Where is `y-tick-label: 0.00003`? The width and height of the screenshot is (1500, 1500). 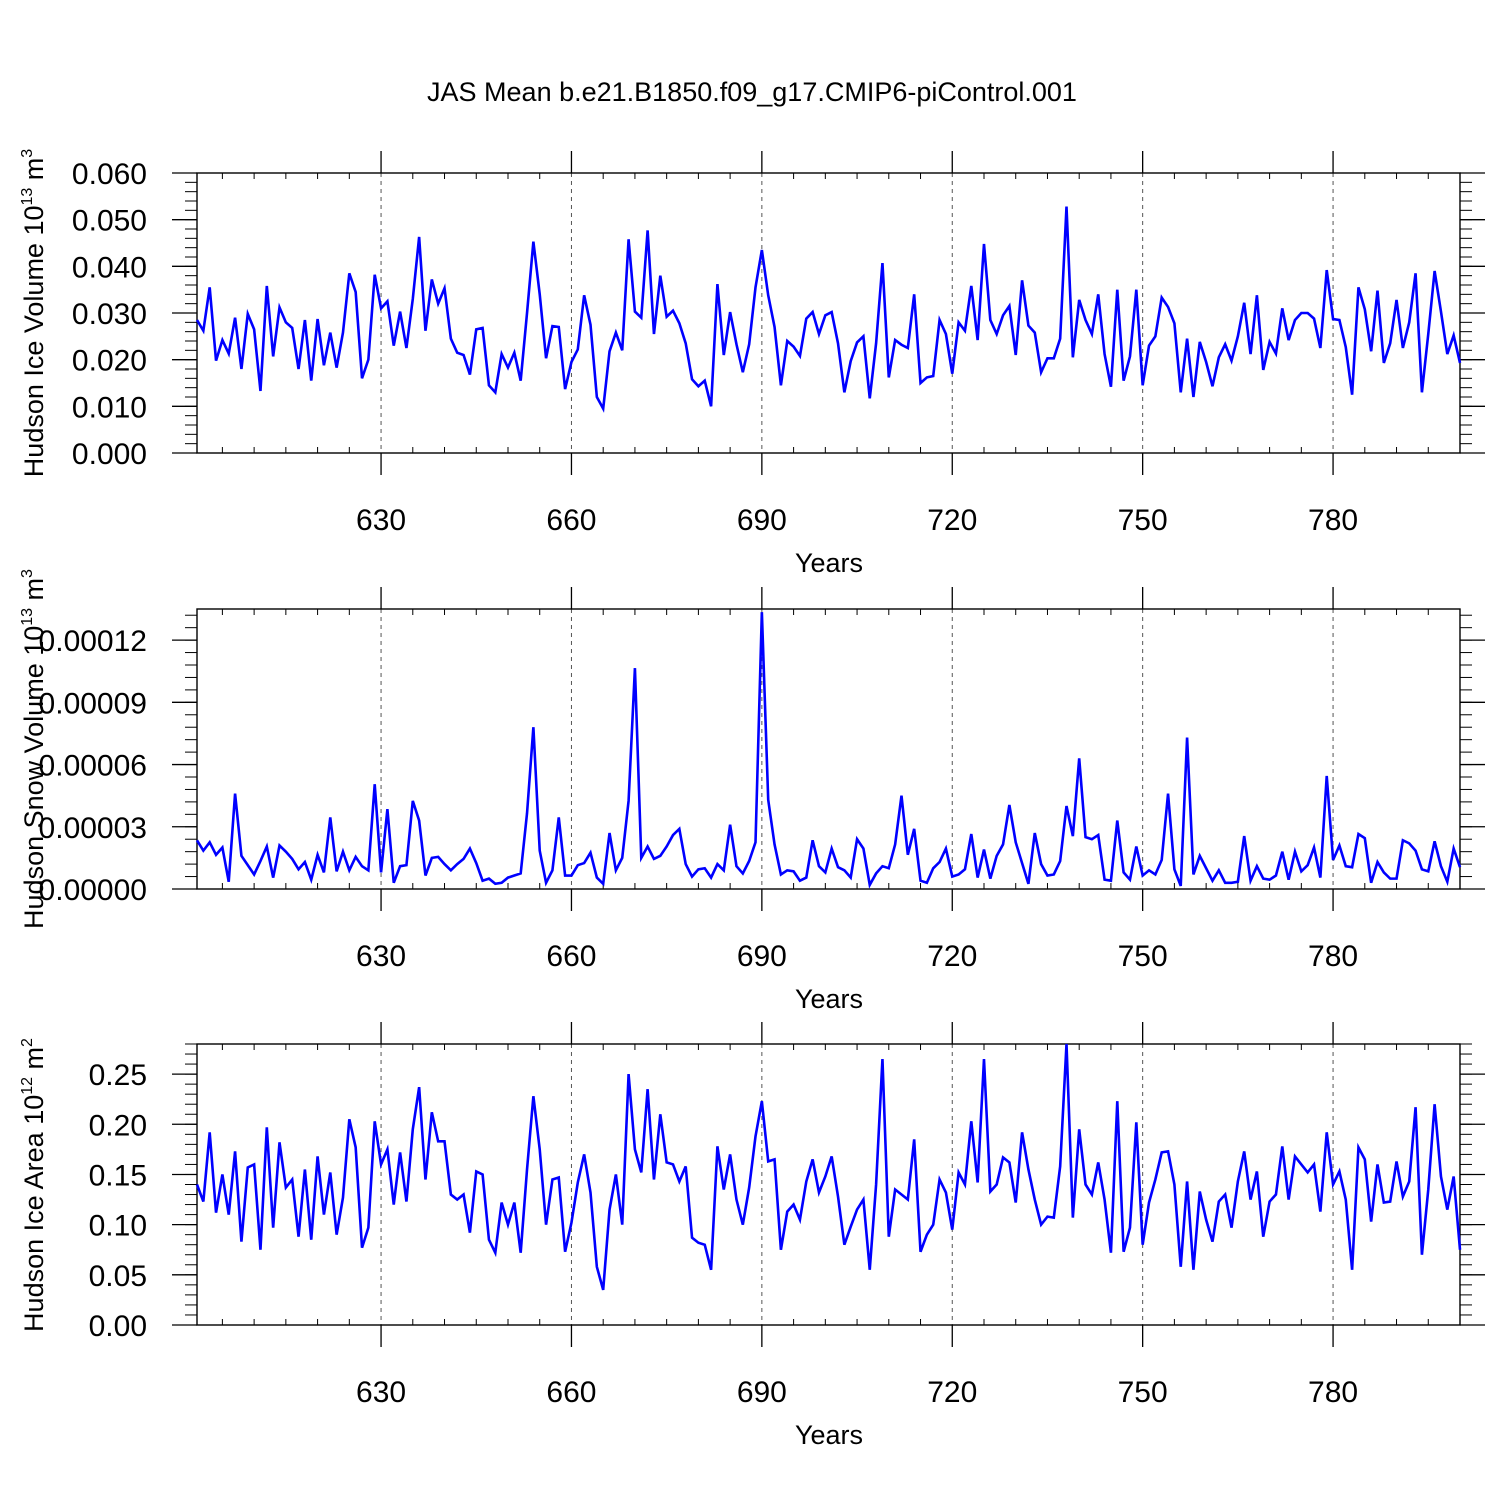
y-tick-label: 0.00003 is located at coordinates (93, 828).